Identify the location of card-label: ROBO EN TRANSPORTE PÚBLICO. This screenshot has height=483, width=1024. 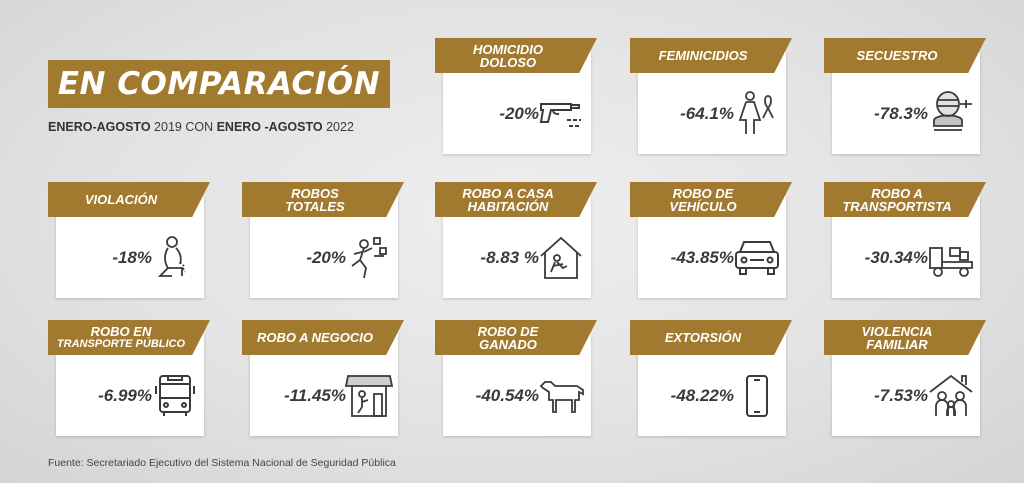
(121, 337).